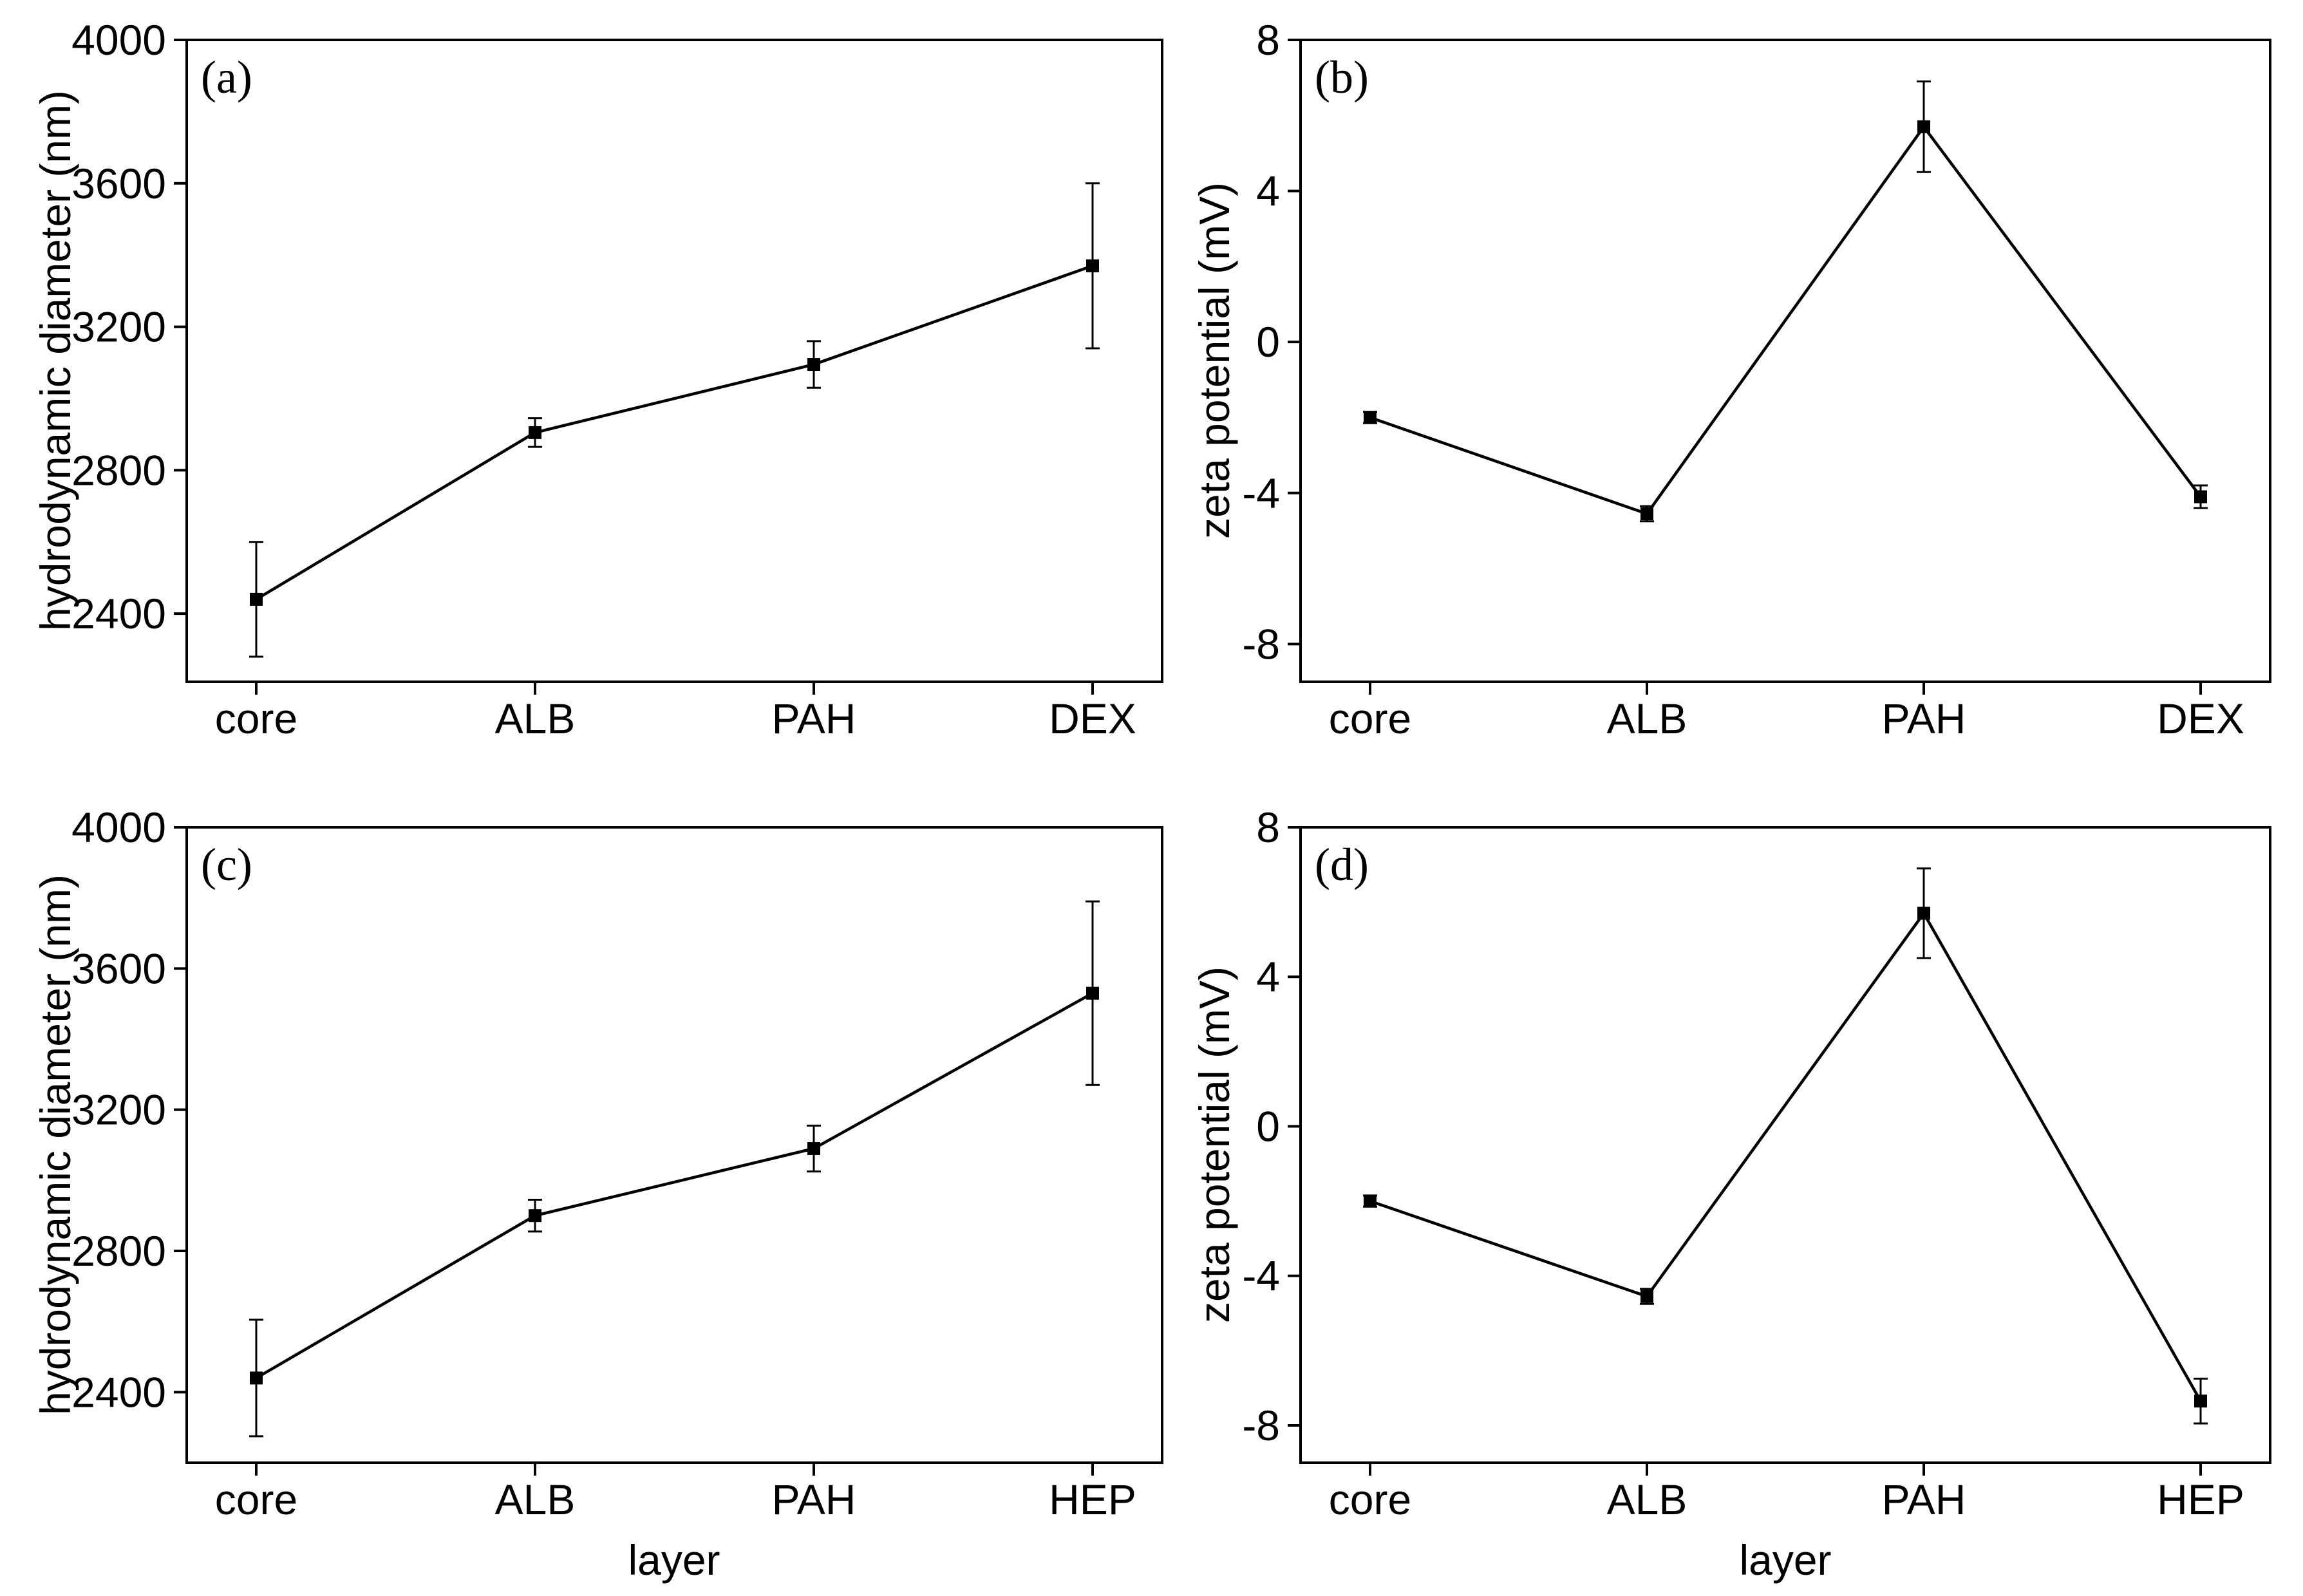 This screenshot has width=2303, height=1596. I want to click on panel-label-a: (a), so click(226, 77).